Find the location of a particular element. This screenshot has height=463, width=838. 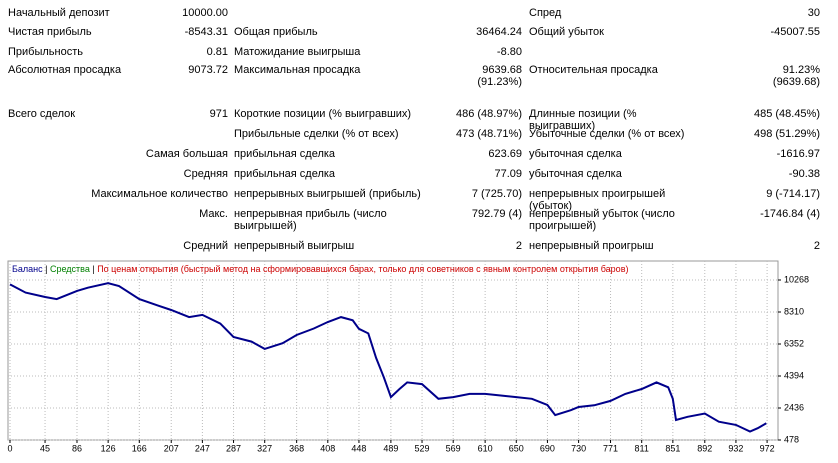

y-tick-label: 2436 is located at coordinates (794, 407).